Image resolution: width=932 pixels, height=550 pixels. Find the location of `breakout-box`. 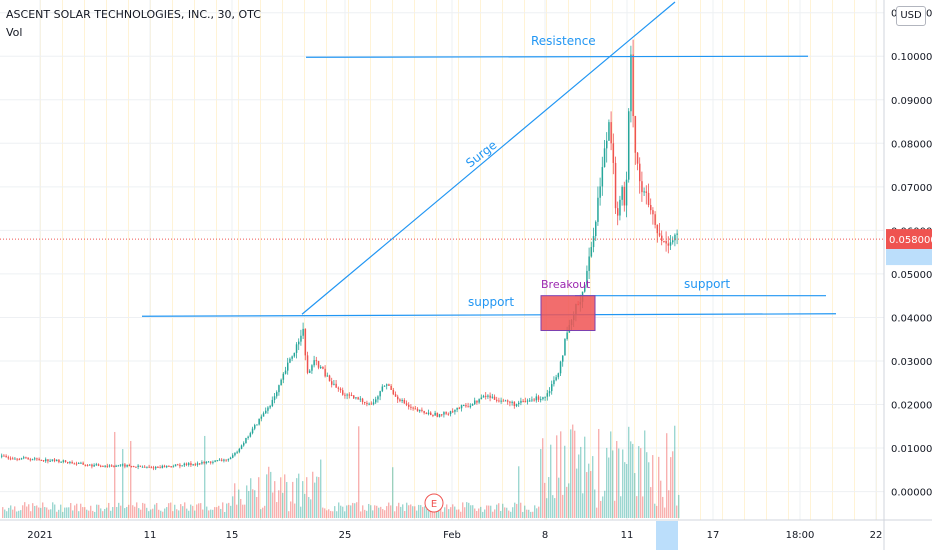

breakout-box is located at coordinates (568, 313).